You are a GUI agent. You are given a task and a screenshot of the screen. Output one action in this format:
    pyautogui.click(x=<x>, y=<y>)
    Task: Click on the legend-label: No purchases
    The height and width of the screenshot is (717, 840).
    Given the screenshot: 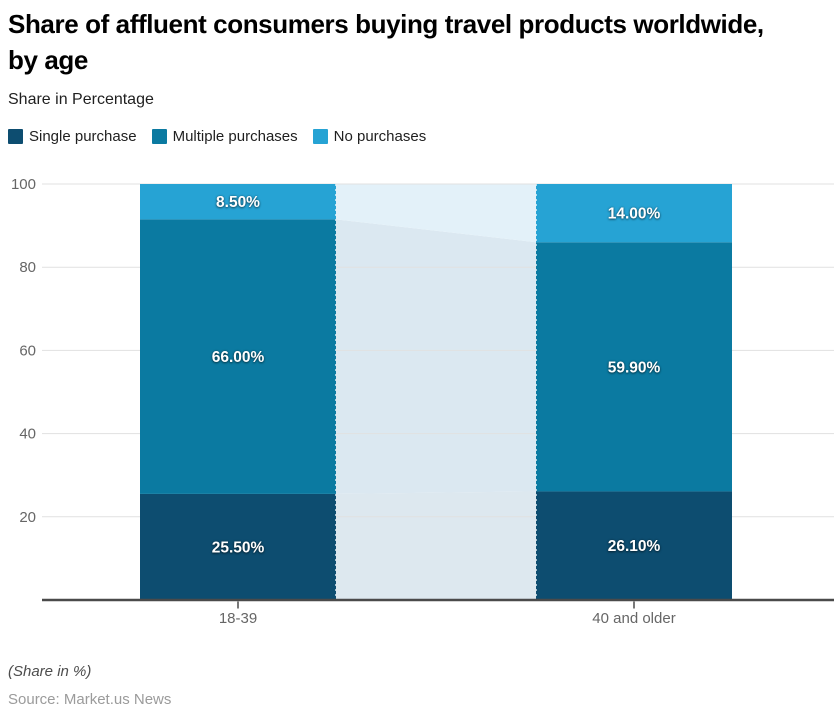 What is the action you would take?
    pyautogui.click(x=380, y=136)
    